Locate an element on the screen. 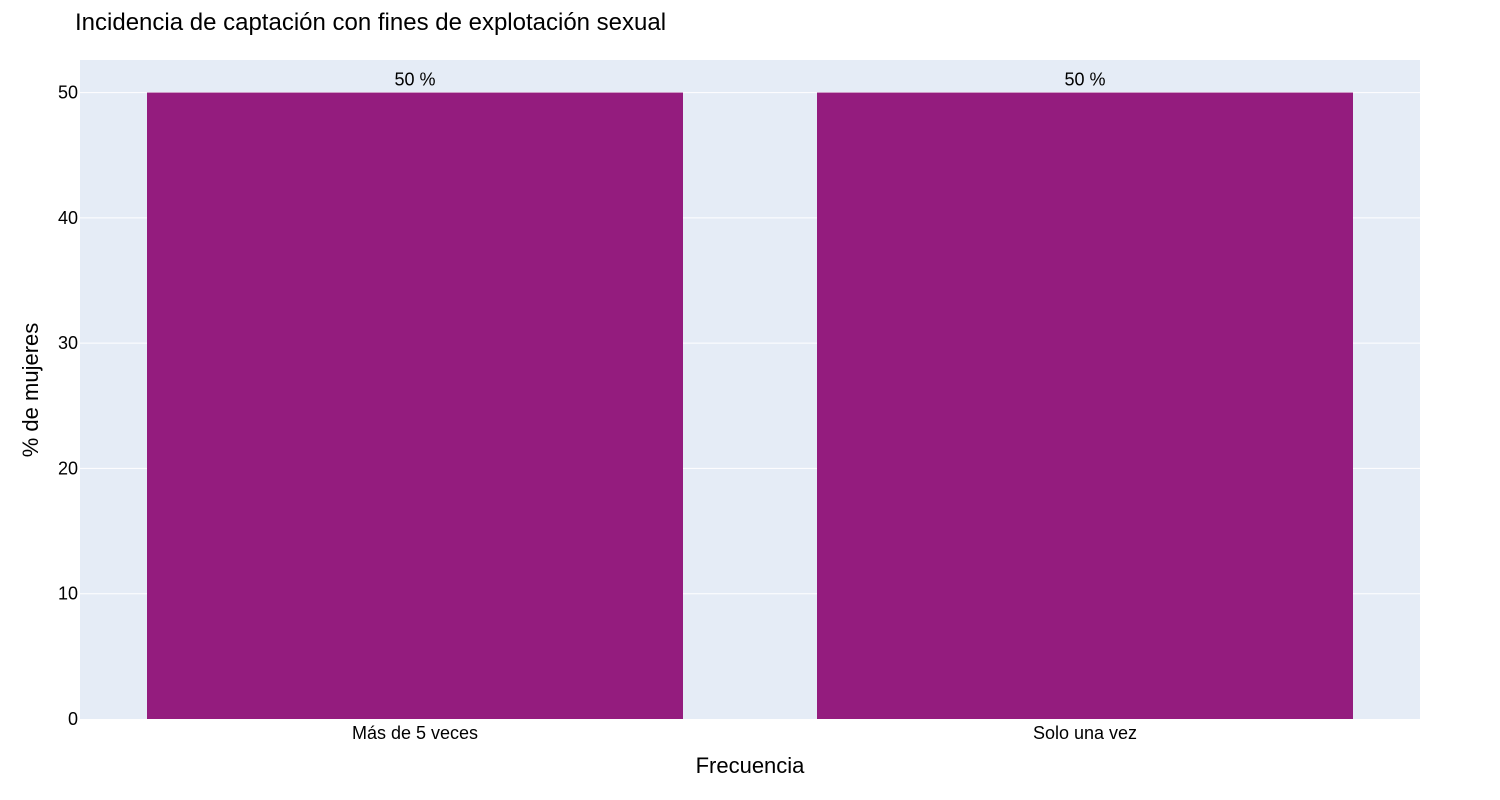 This screenshot has height=800, width=1500. data-labels: 50 % 50 % is located at coordinates (749, 80).